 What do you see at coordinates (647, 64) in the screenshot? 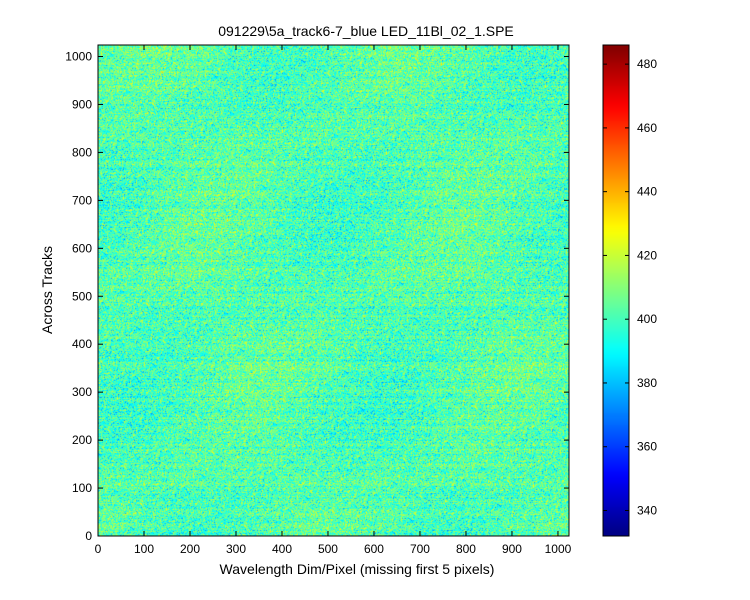
I see `colorbar-tick-label: 480` at bounding box center [647, 64].